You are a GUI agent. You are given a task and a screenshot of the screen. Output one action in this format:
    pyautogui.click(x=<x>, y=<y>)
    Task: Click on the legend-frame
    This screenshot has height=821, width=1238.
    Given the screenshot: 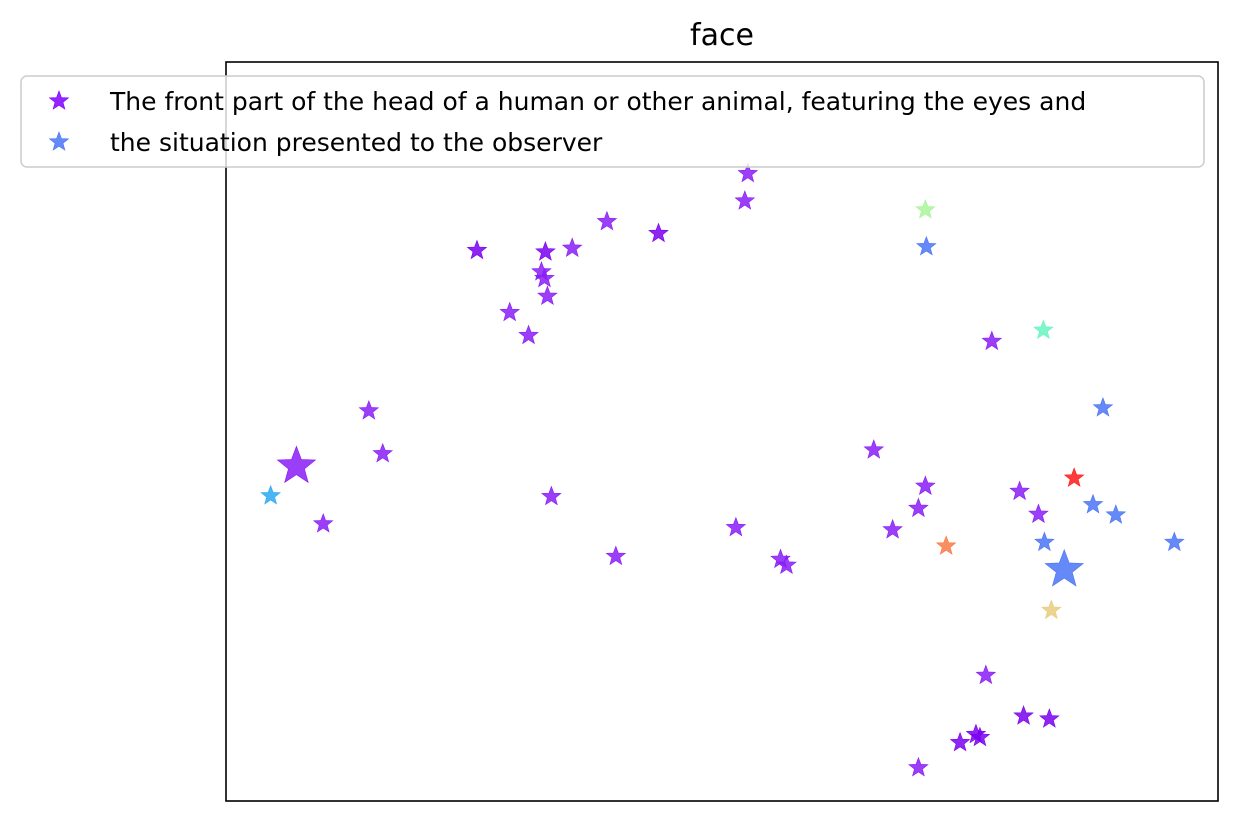 What is the action you would take?
    pyautogui.click(x=612, y=121)
    